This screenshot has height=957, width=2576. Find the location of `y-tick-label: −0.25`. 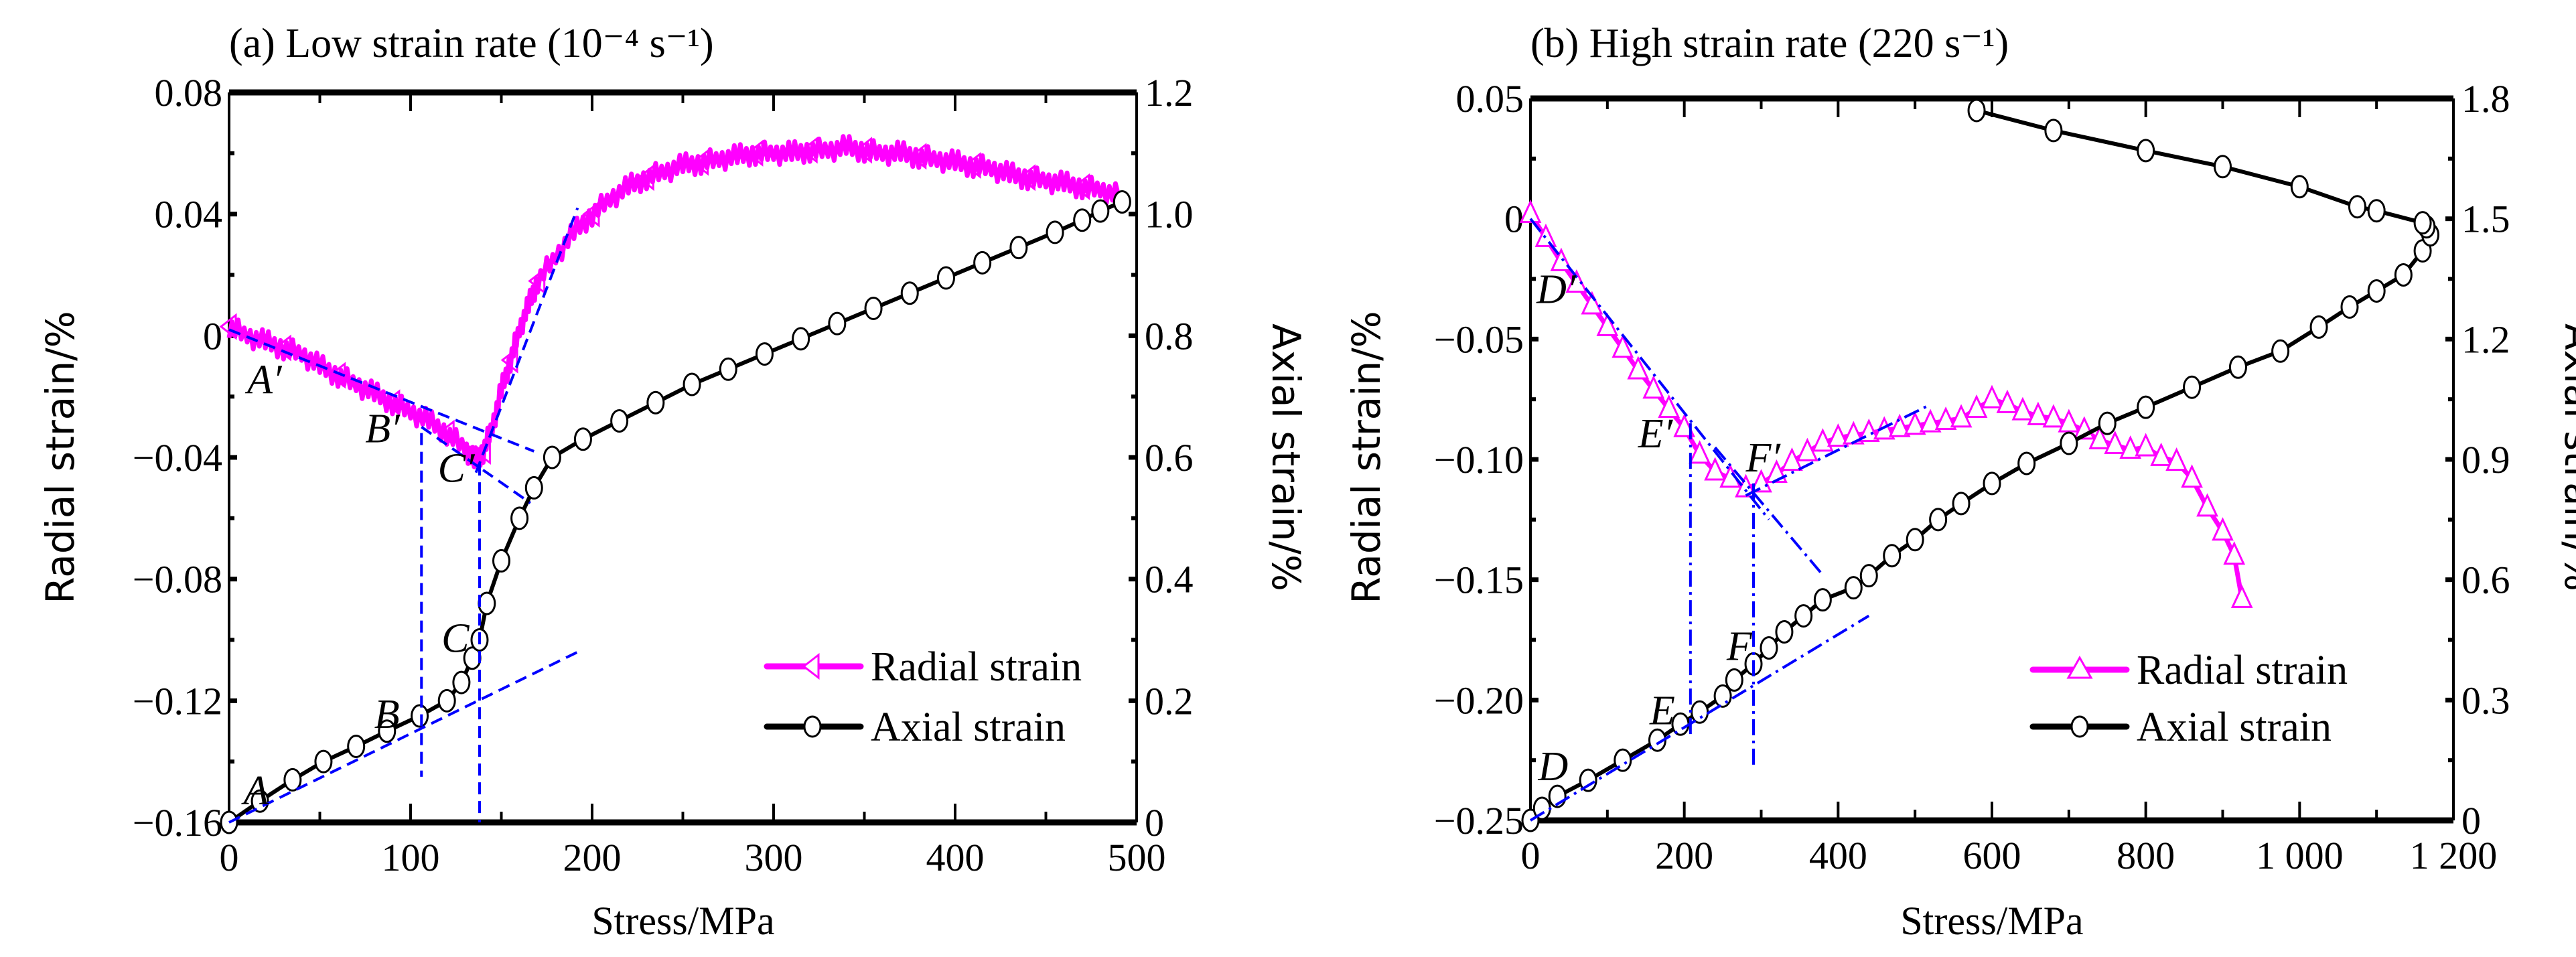

y-tick-label: −0.25 is located at coordinates (1479, 820).